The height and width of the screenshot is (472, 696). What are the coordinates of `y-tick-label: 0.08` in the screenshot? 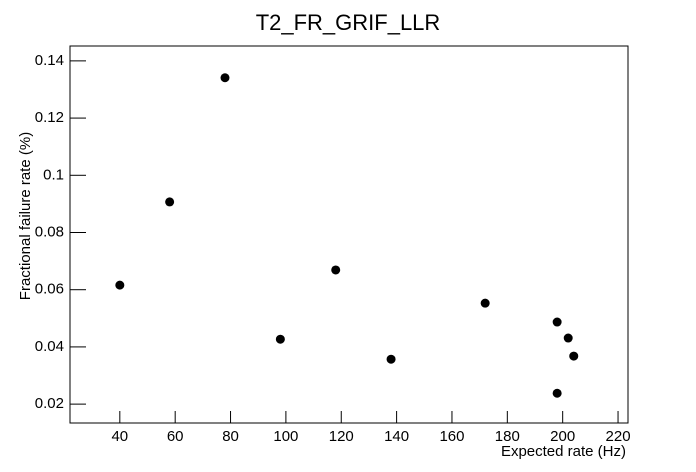 It's located at (49, 231).